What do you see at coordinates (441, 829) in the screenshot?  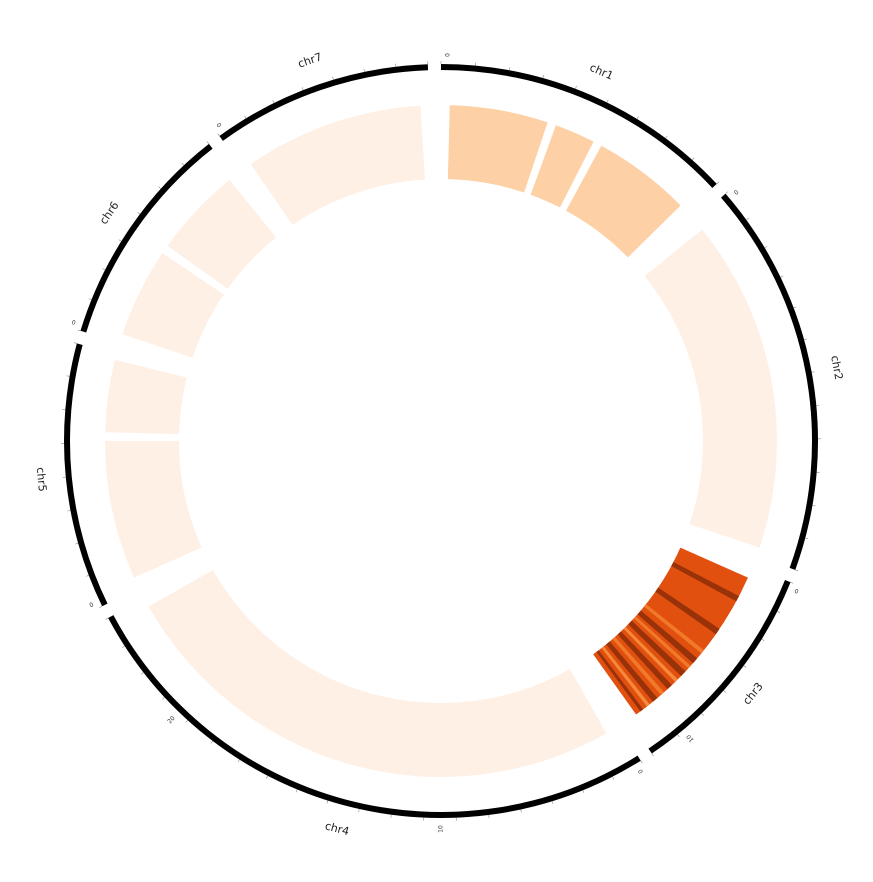 I see `tick-label-chr4: 10` at bounding box center [441, 829].